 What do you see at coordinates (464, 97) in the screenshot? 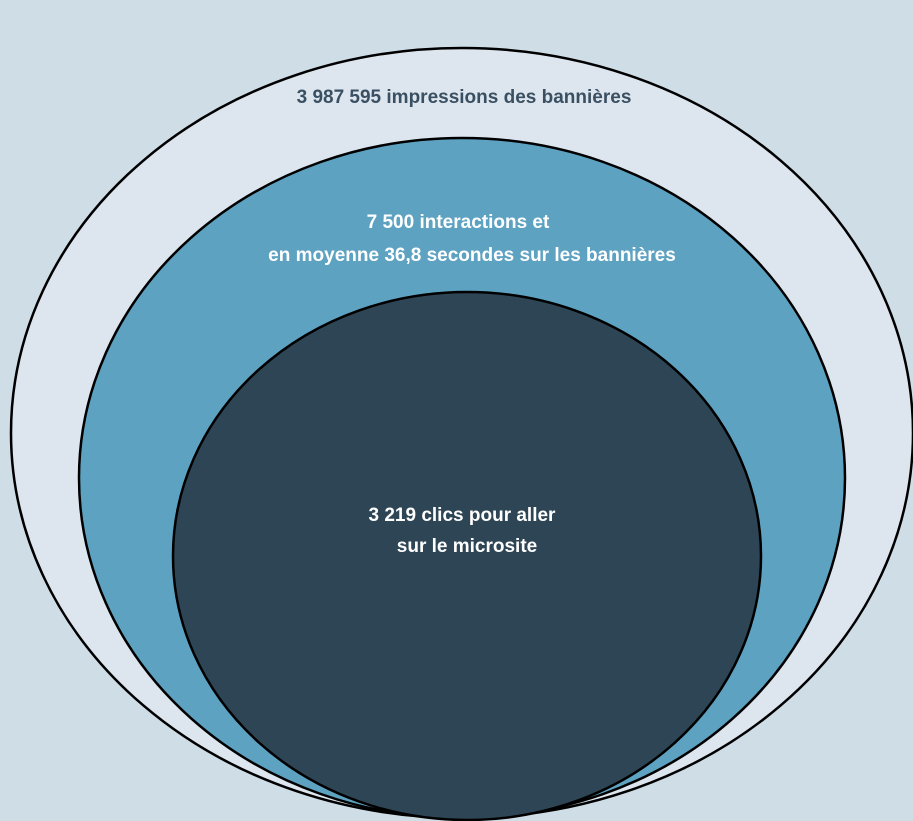
I see `impressions-label: 3 987 595 impressions des bannières` at bounding box center [464, 97].